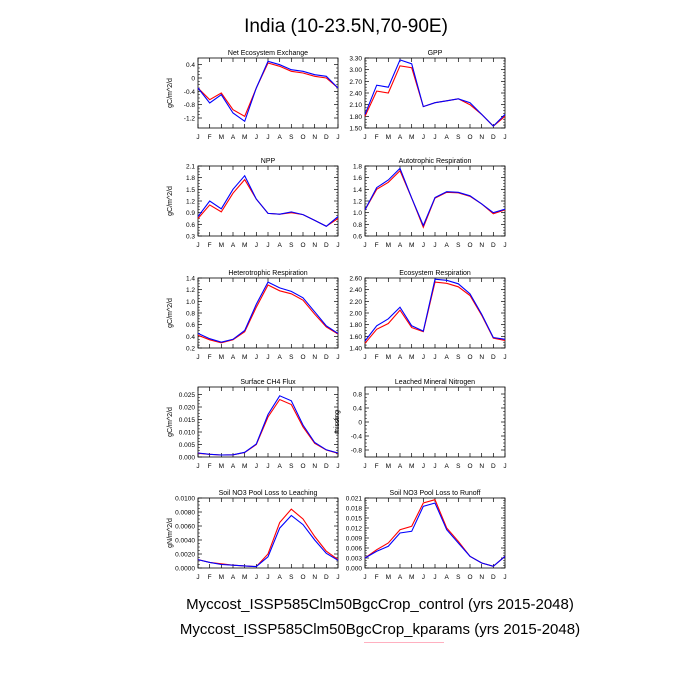  Describe the element at coordinates (357, 437) in the screenshot. I see `y-tick-label: -0.4` at that location.